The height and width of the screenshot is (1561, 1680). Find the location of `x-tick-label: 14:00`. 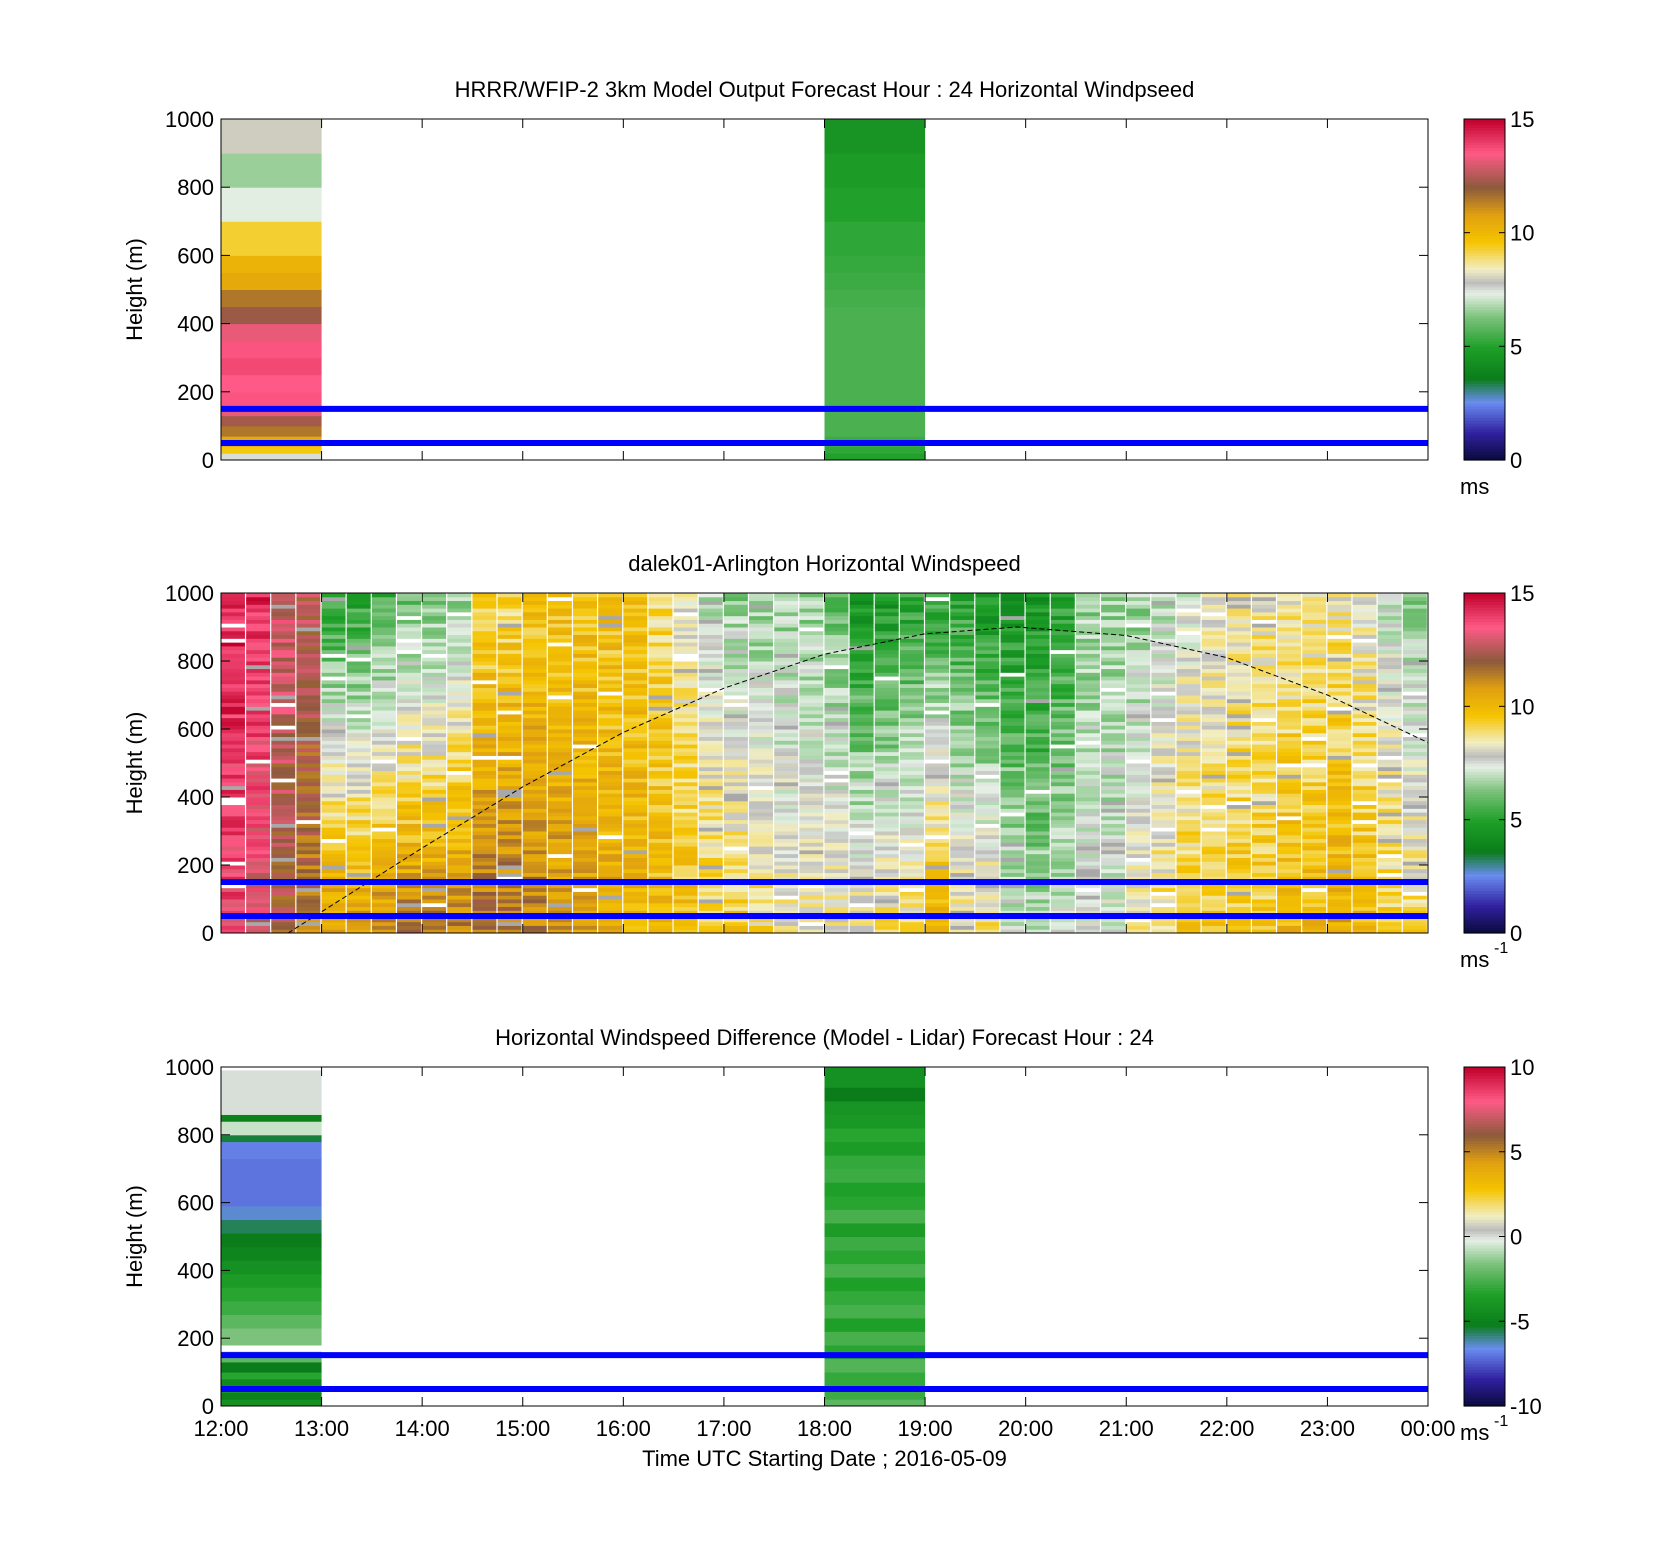

x-tick-label: 14:00 is located at coordinates (422, 1428).